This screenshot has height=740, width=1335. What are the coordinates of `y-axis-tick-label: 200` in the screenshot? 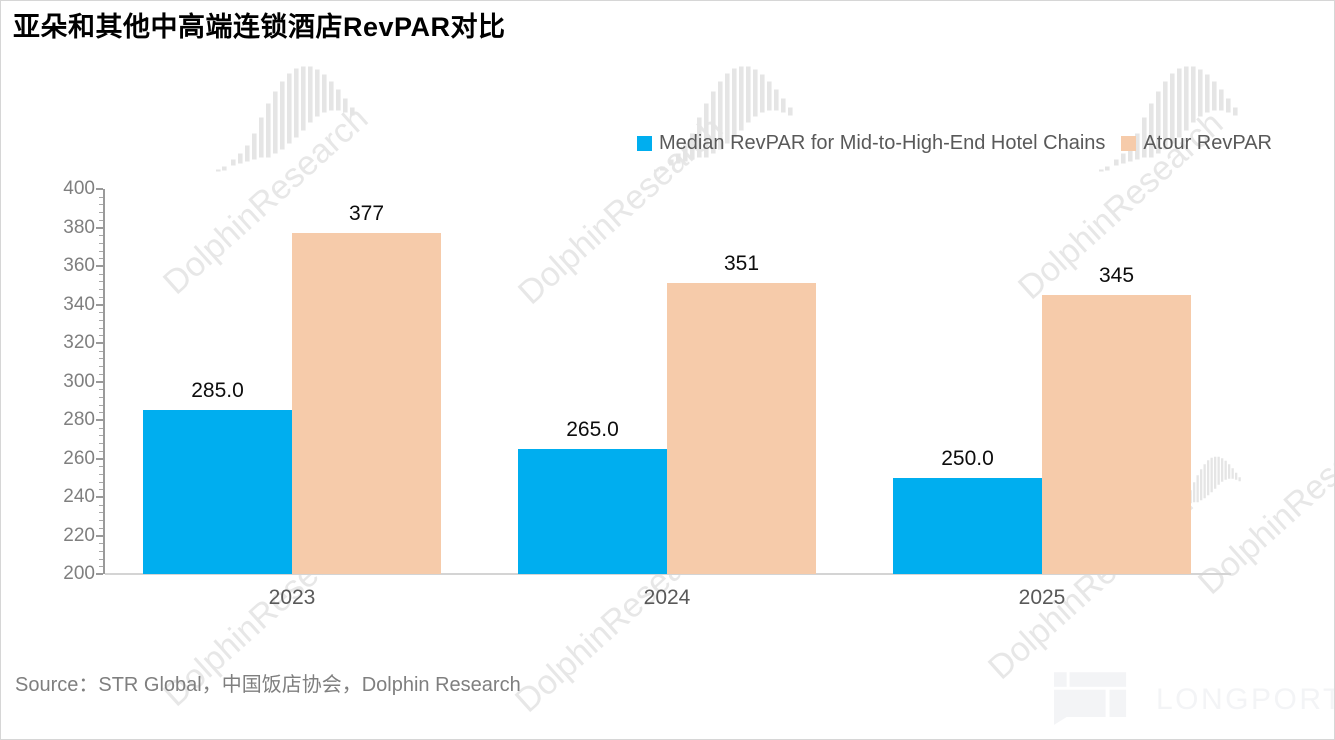 It's located at (79, 573).